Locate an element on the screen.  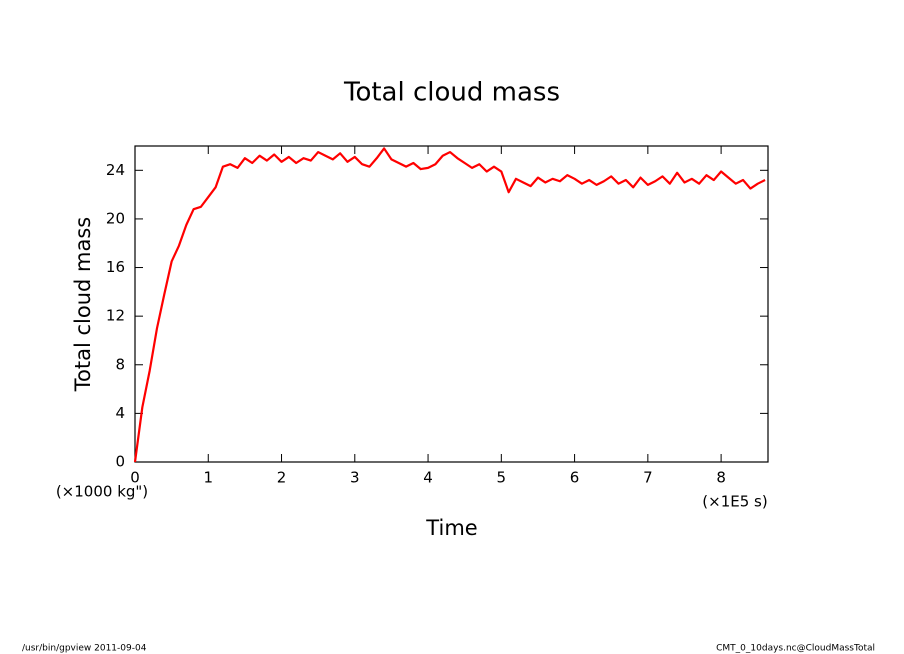
footer-right: CMT_0_10days.nc@CloudMassTotal is located at coordinates (795, 649).